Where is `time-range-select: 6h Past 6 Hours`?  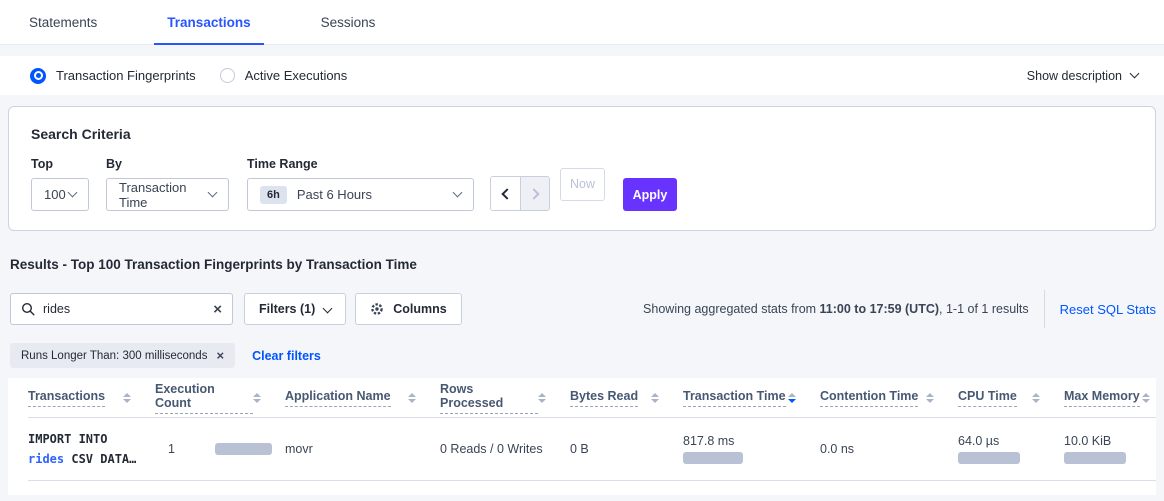 time-range-select: 6h Past 6 Hours is located at coordinates (360, 194).